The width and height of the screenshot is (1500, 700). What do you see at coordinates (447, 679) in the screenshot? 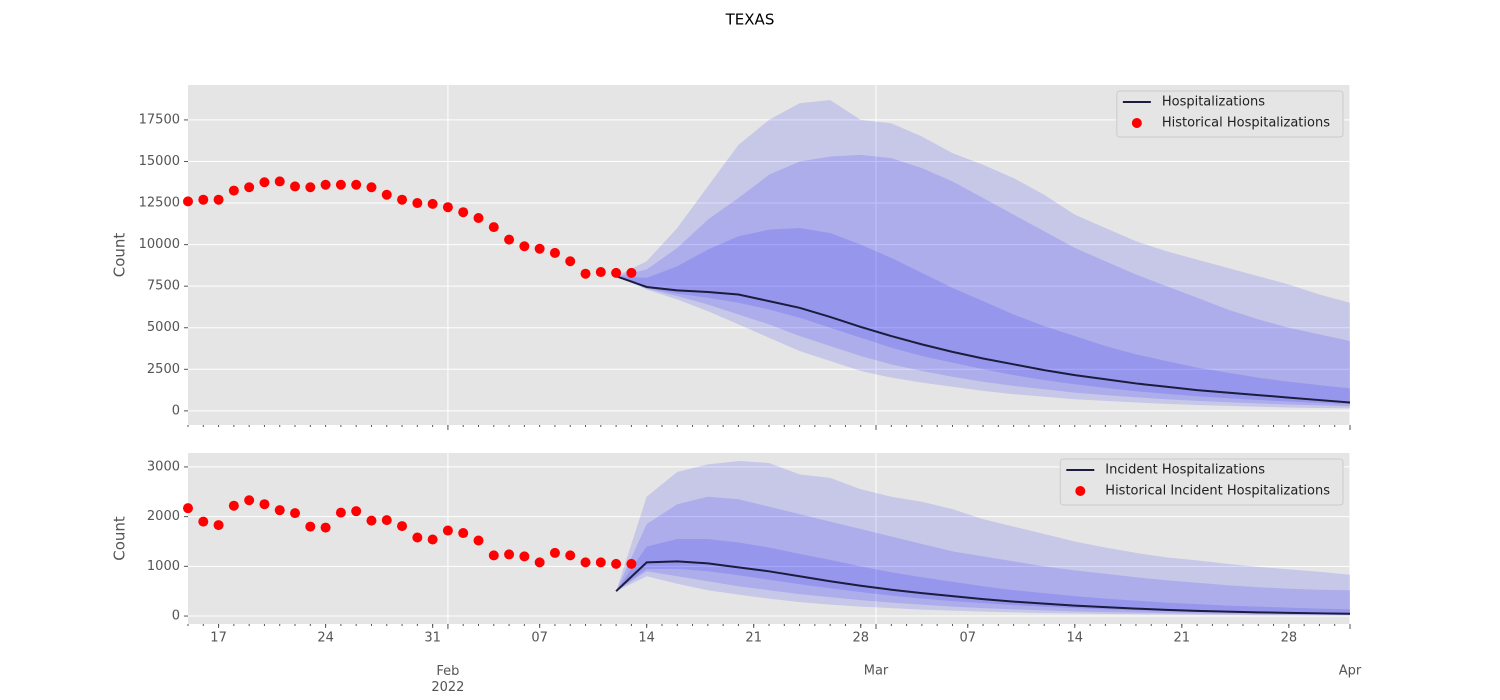
I see `x-tick-label: Feb 2022` at bounding box center [447, 679].